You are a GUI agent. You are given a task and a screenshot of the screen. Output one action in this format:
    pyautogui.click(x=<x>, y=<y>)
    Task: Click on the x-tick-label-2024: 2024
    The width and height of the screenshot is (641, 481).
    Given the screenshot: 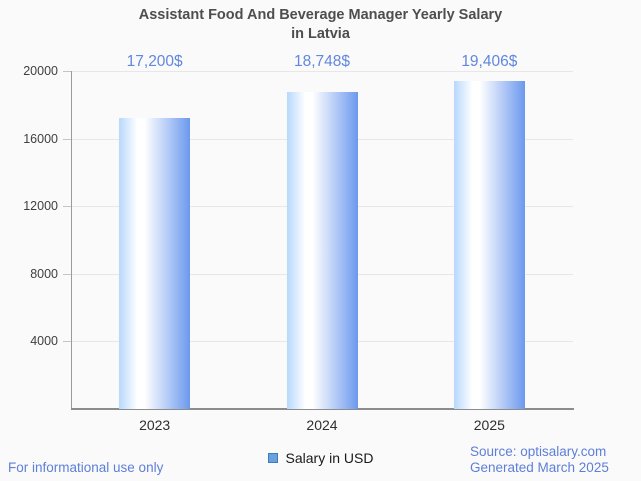 What is the action you would take?
    pyautogui.click(x=322, y=425)
    